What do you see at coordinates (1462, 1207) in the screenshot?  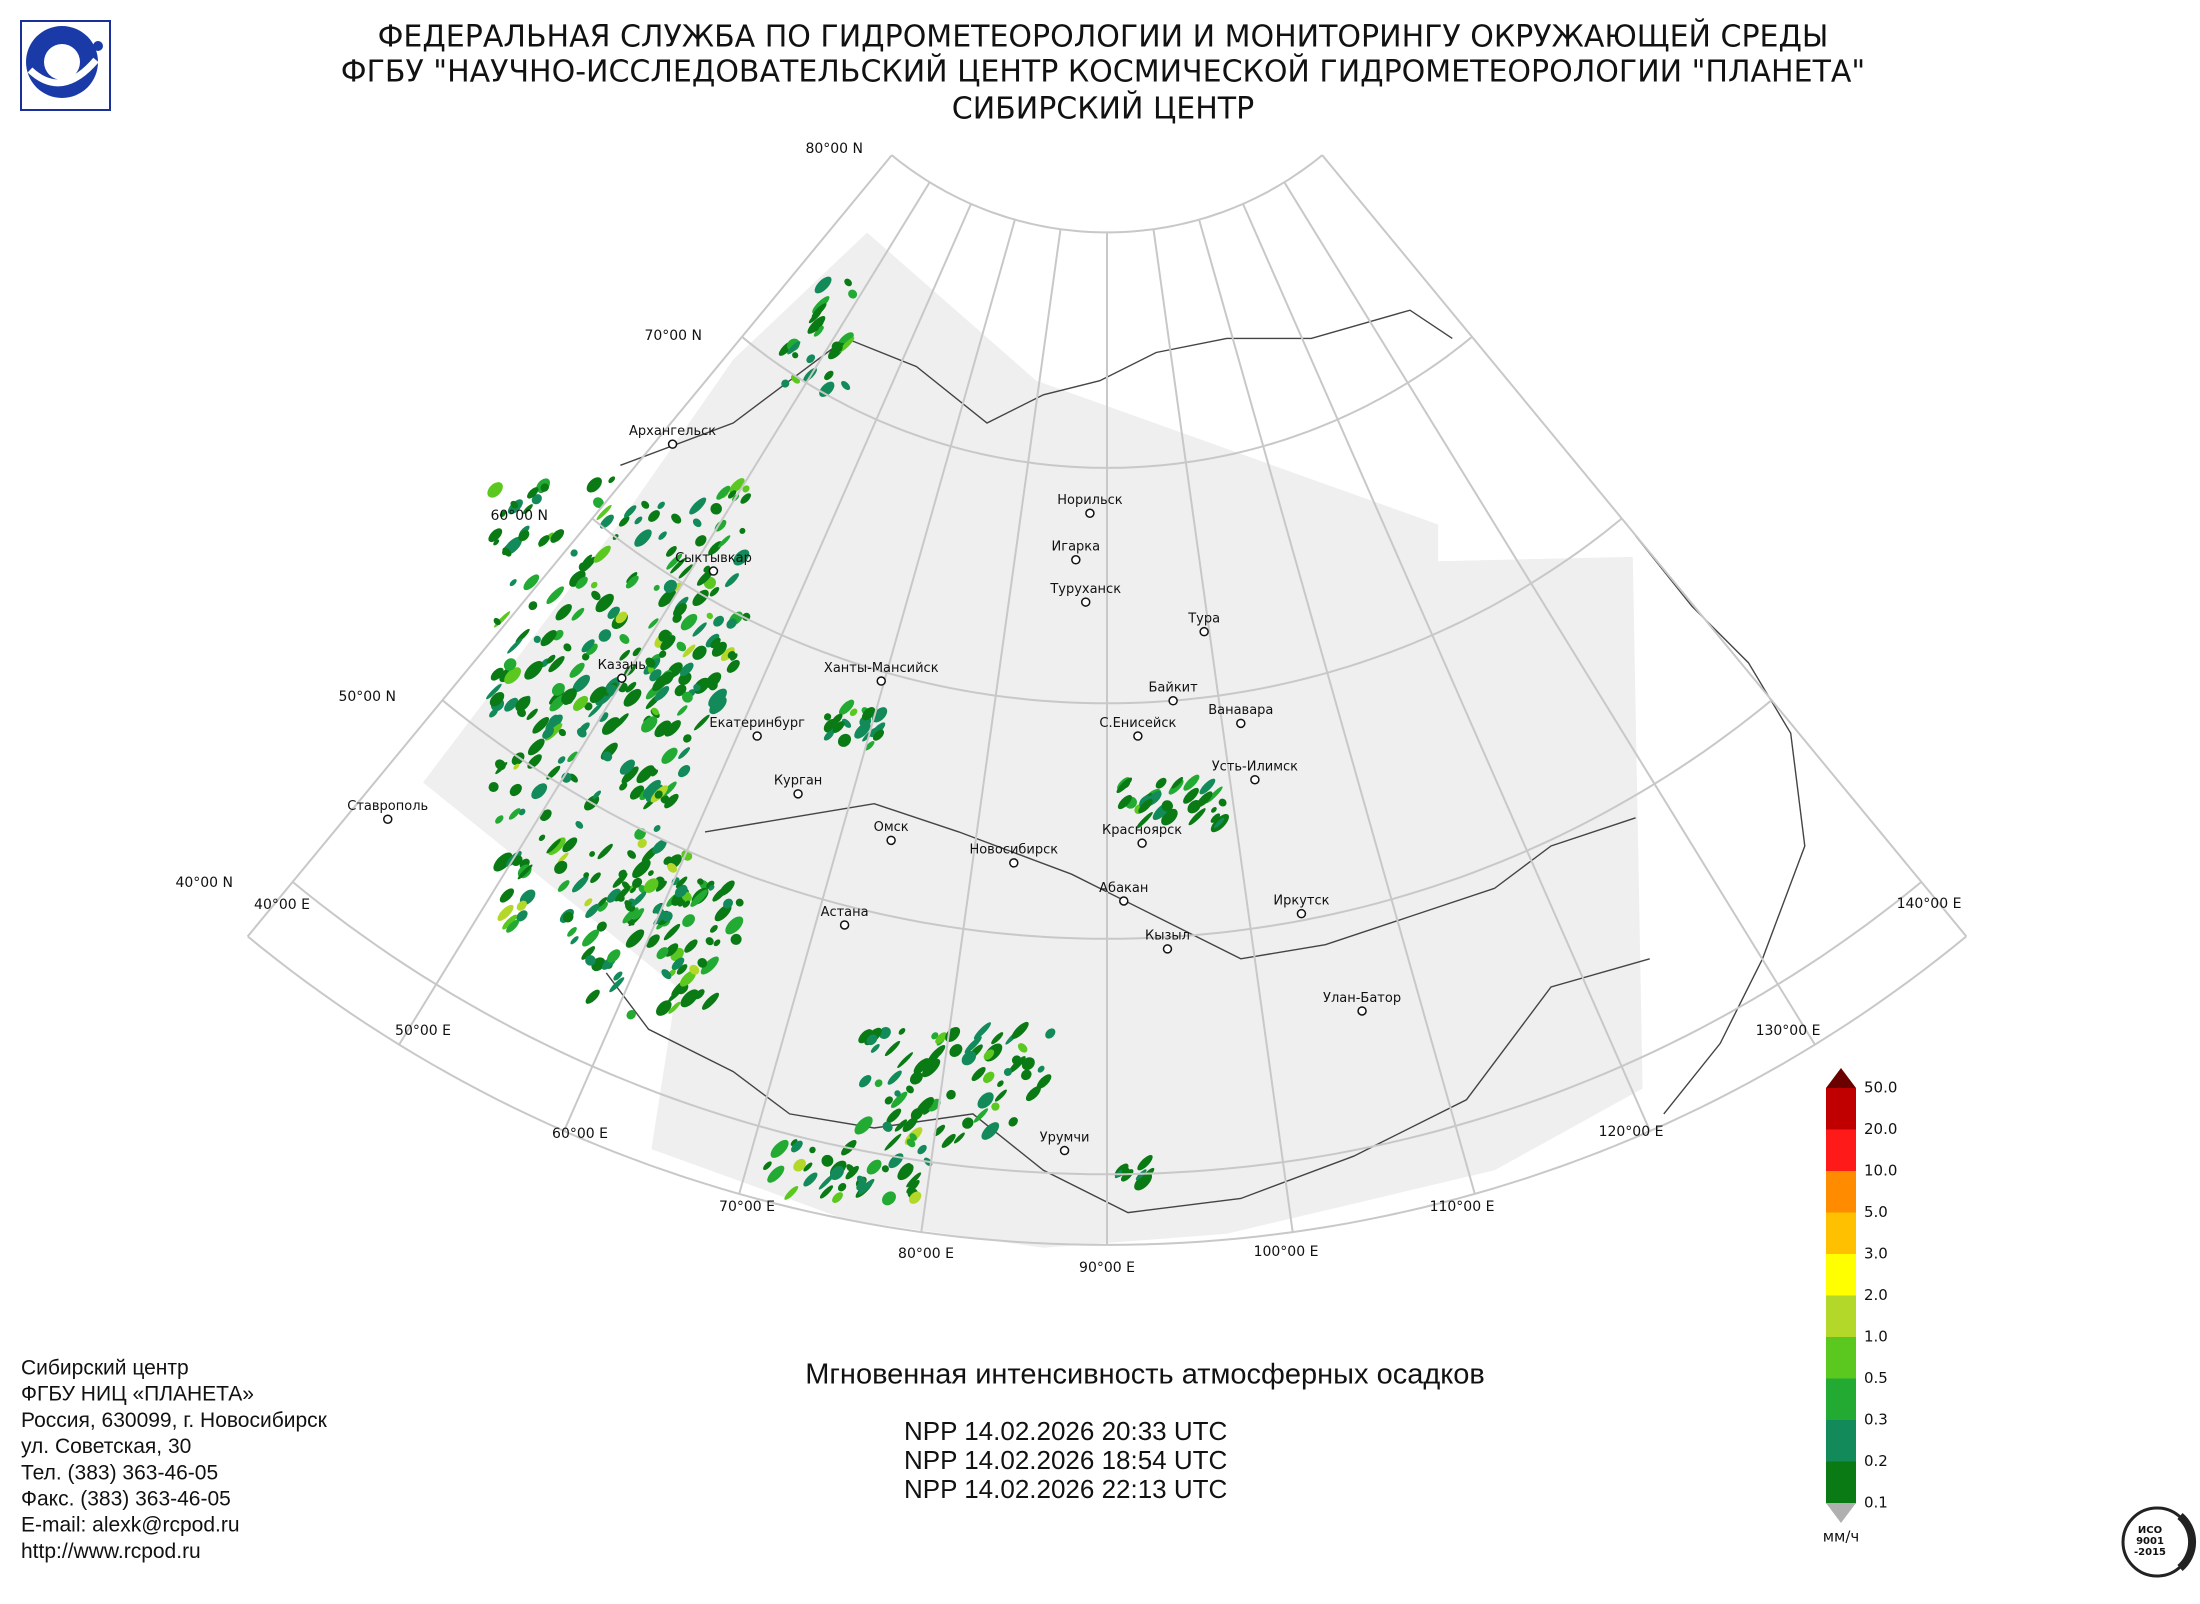 I see `lon-label: 110°00 E` at bounding box center [1462, 1207].